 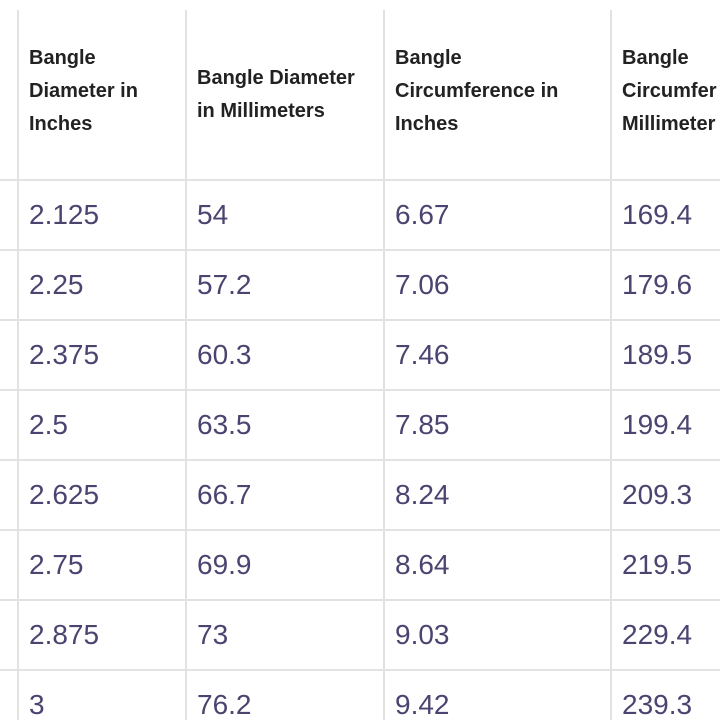 I want to click on cell-circumference-mm: 169.4, so click(x=665, y=215).